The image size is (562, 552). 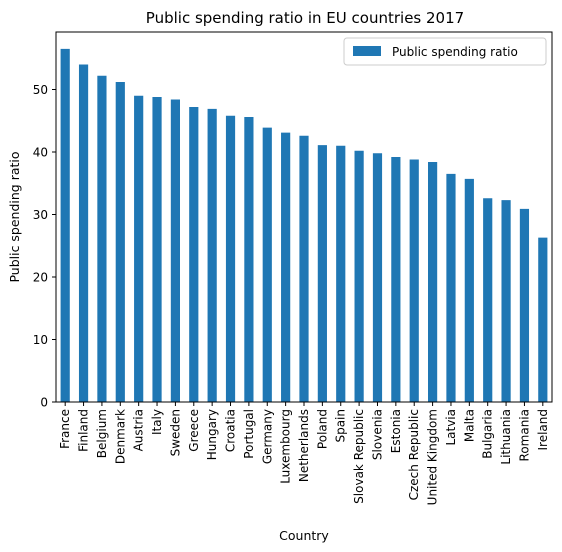 I want to click on x-tick-label: Slovak Republic, so click(x=359, y=456).